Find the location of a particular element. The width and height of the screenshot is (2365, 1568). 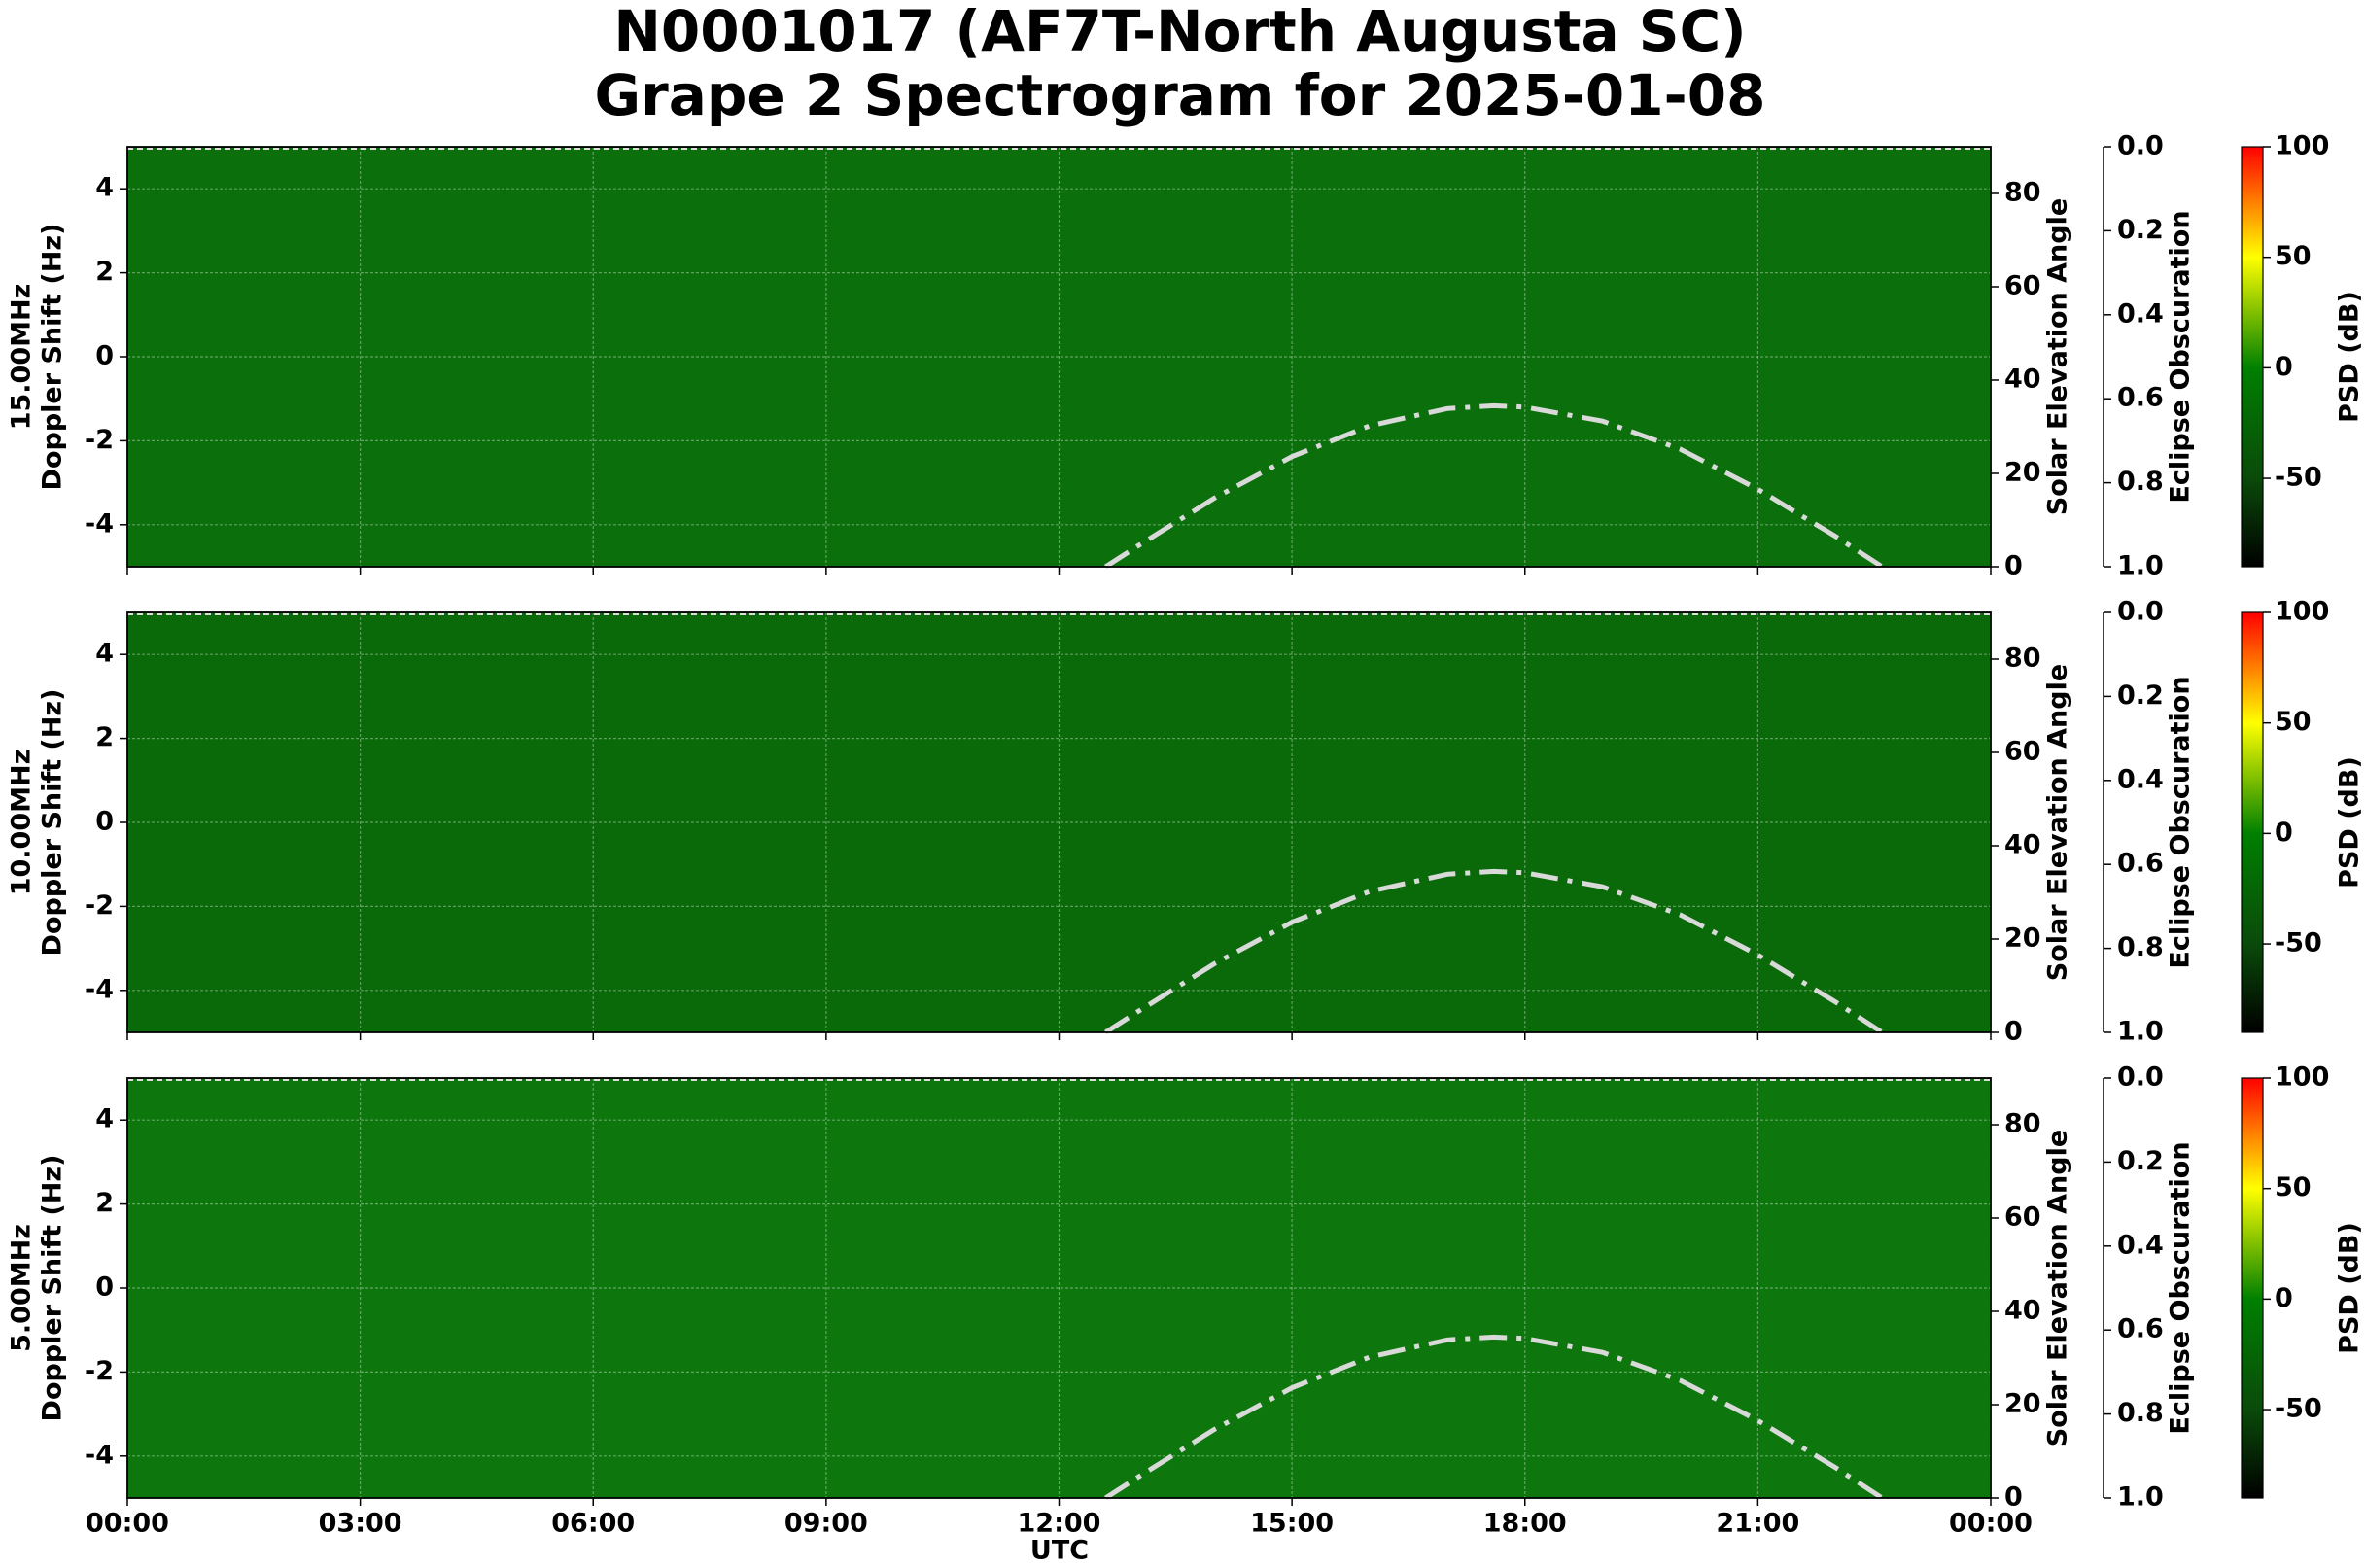

x-axis-label: UTC is located at coordinates (1060, 1551).